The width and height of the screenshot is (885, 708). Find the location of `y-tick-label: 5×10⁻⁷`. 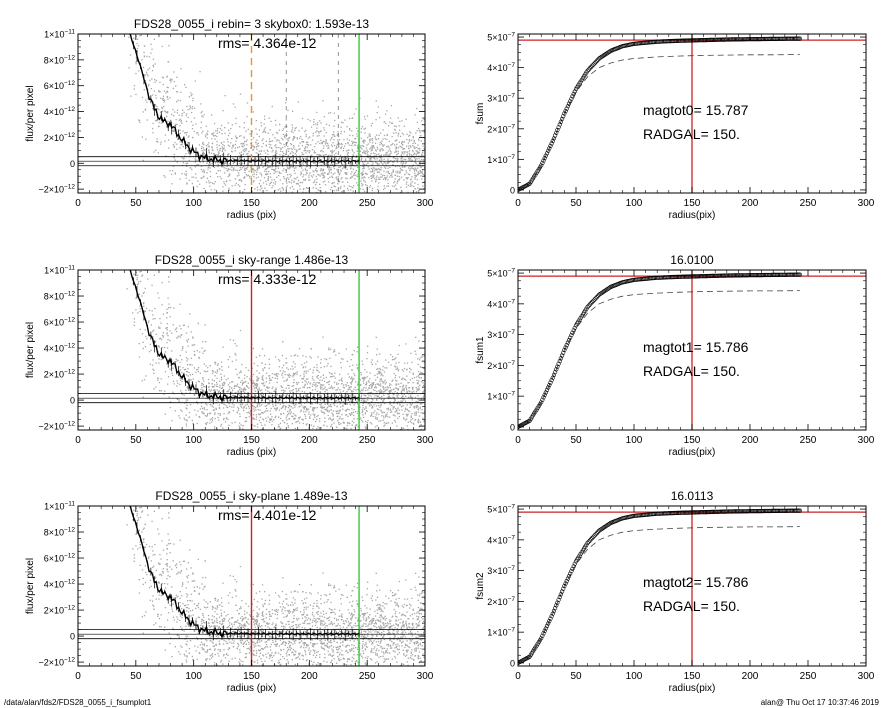

y-tick-label: 5×10⁻⁷ is located at coordinates (501, 37).